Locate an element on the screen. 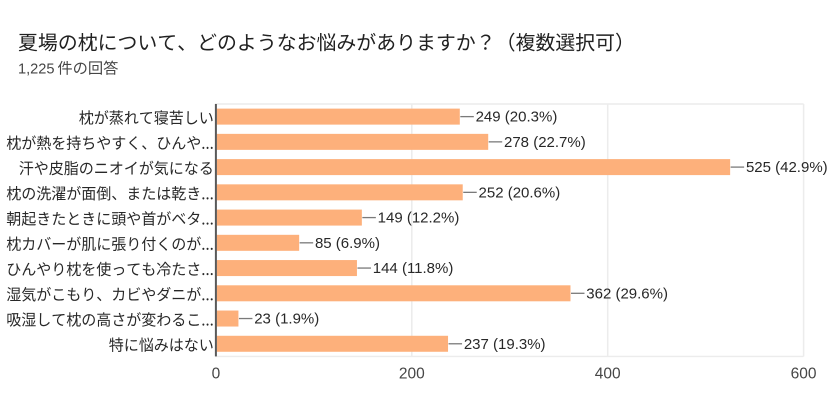 This screenshot has width=830, height=410. svg-text: 0 is located at coordinates (216, 374).